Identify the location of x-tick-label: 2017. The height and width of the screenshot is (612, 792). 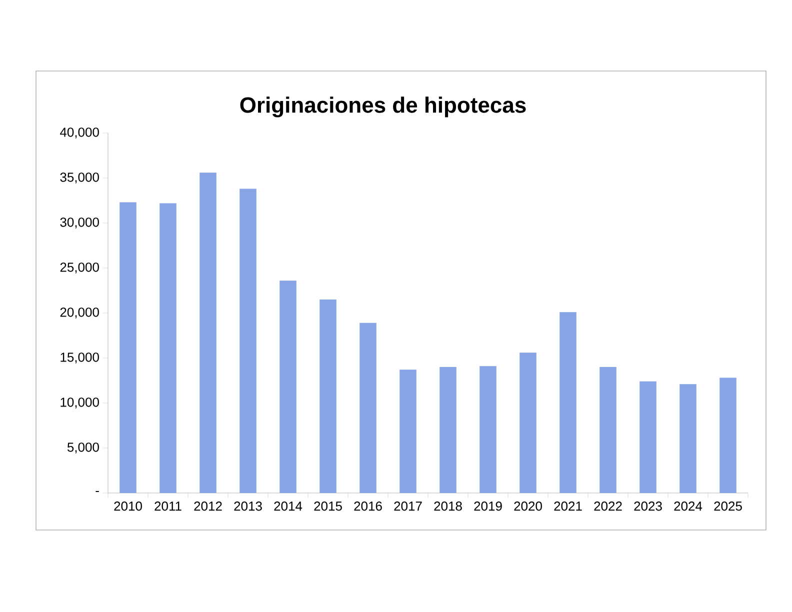
(408, 506).